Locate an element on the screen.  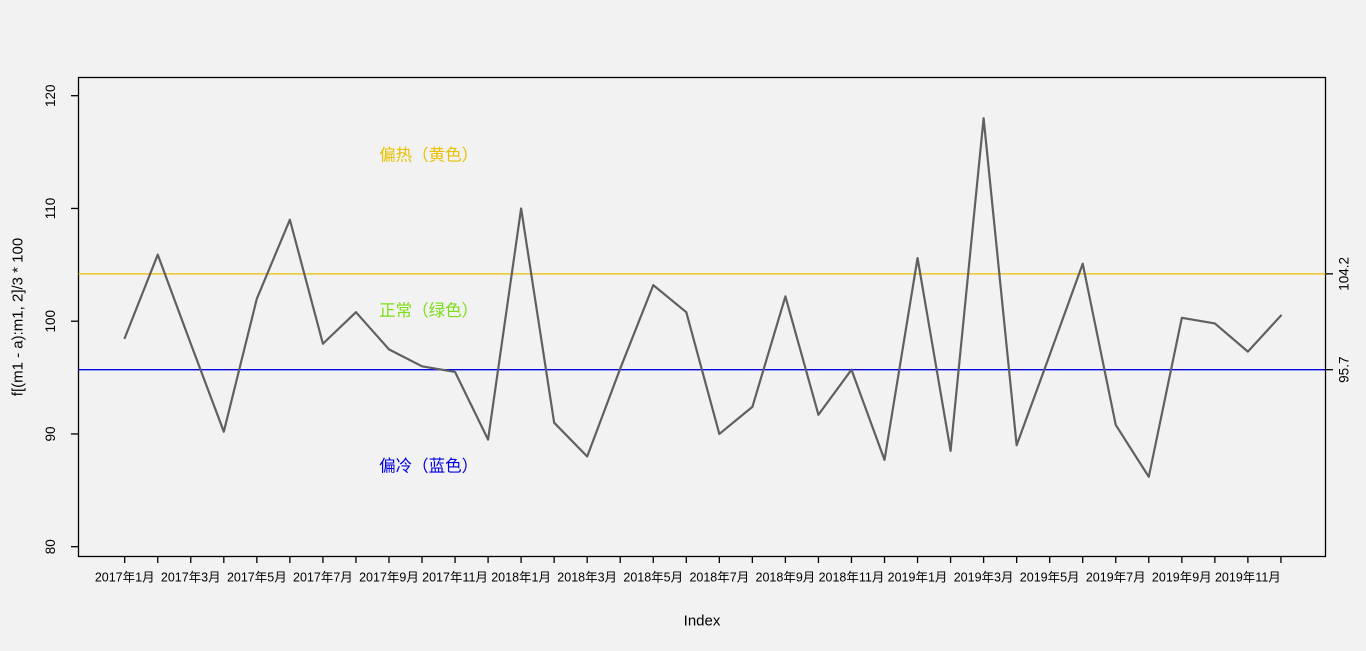
x-axis-tick-label: 2018年11月 is located at coordinates (852, 578).